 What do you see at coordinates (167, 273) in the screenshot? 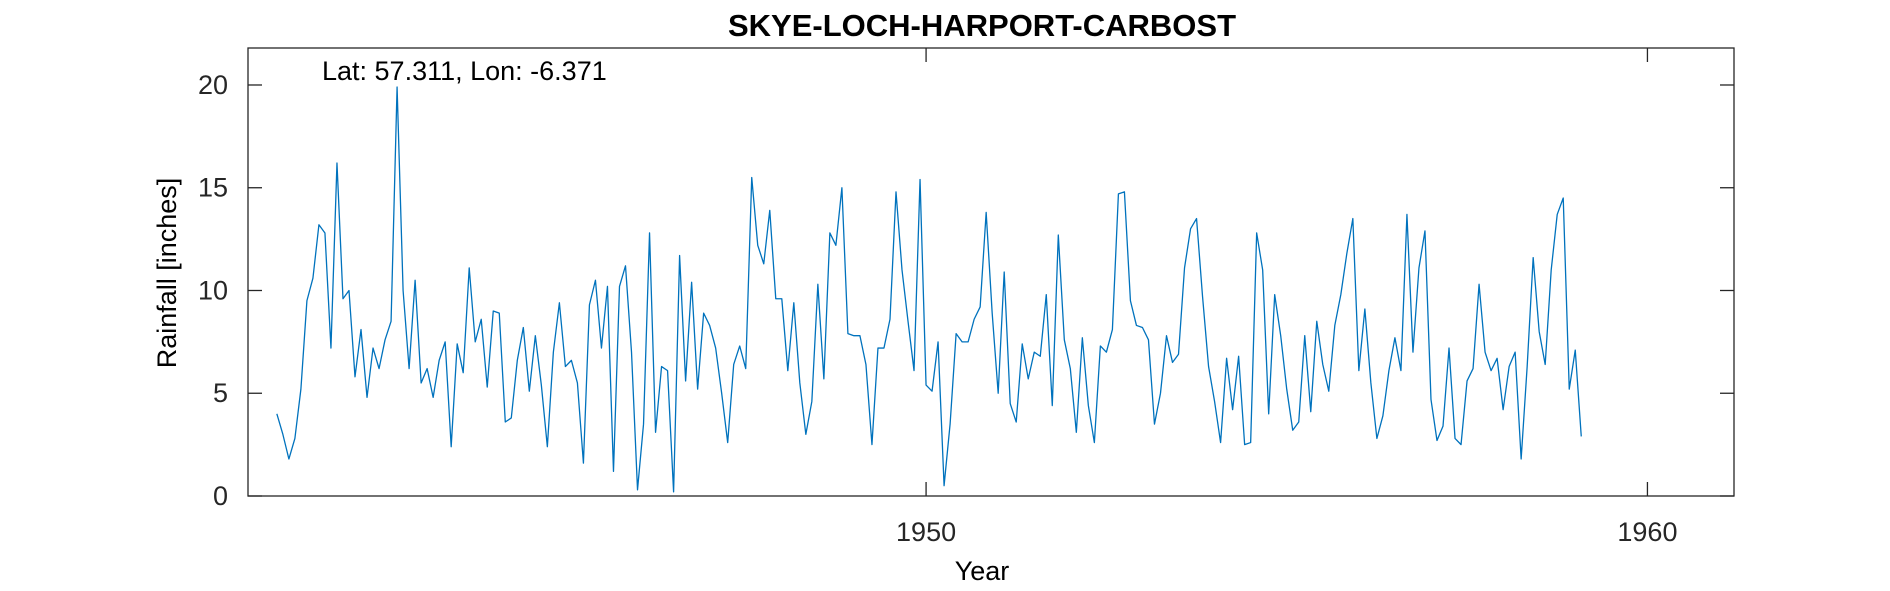
I see `y-axis-label: Rainfall [inches]` at bounding box center [167, 273].